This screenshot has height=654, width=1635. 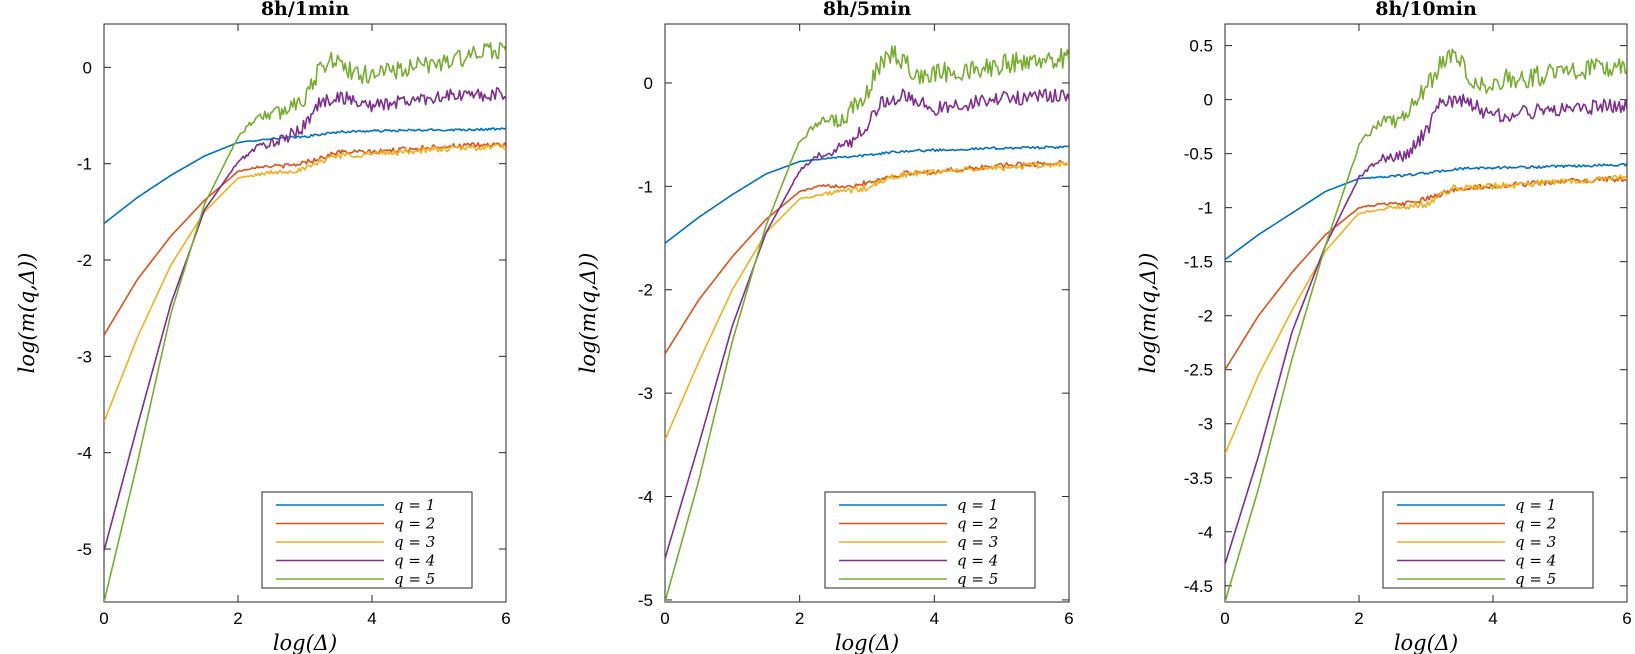 What do you see at coordinates (1201, 46) in the screenshot?
I see `y-tick-label: 0.5` at bounding box center [1201, 46].